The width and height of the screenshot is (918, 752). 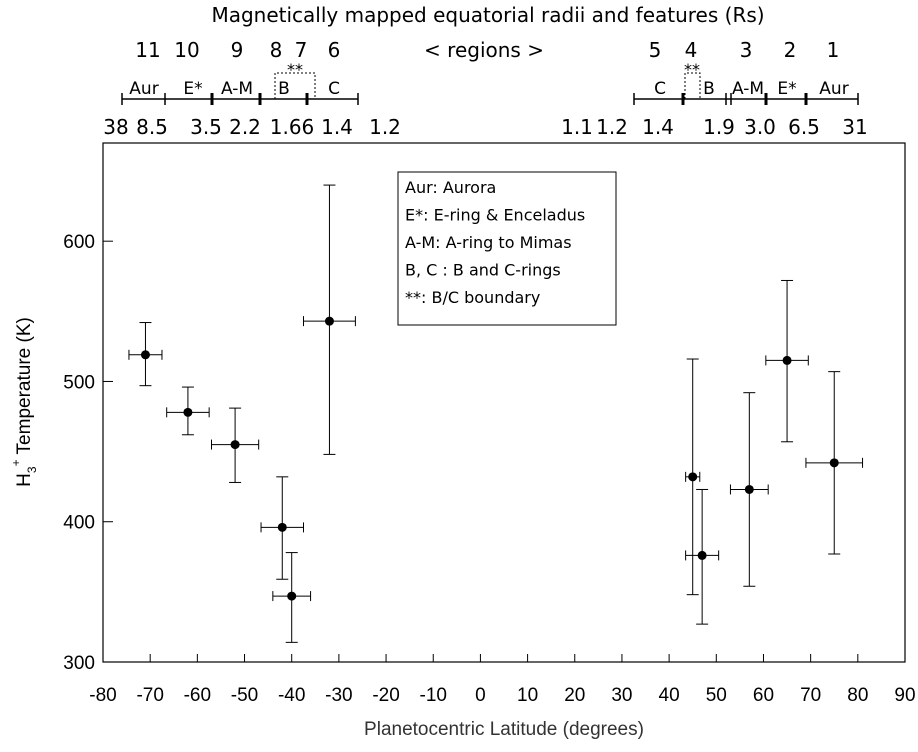 I want to click on y-label-base: H, so click(x=24, y=480).